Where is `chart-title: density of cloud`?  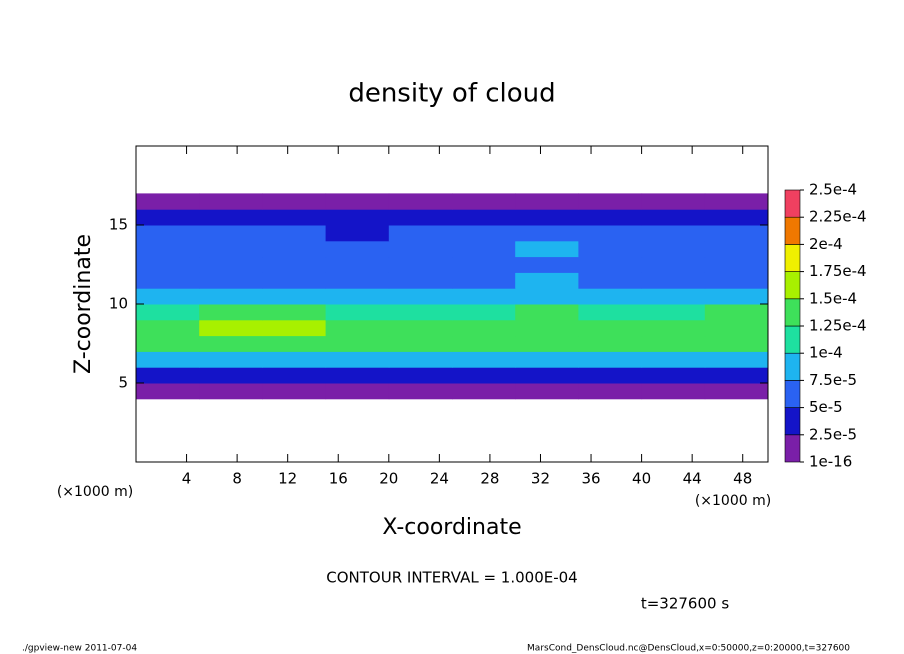
chart-title: density of cloud is located at coordinates (451, 94).